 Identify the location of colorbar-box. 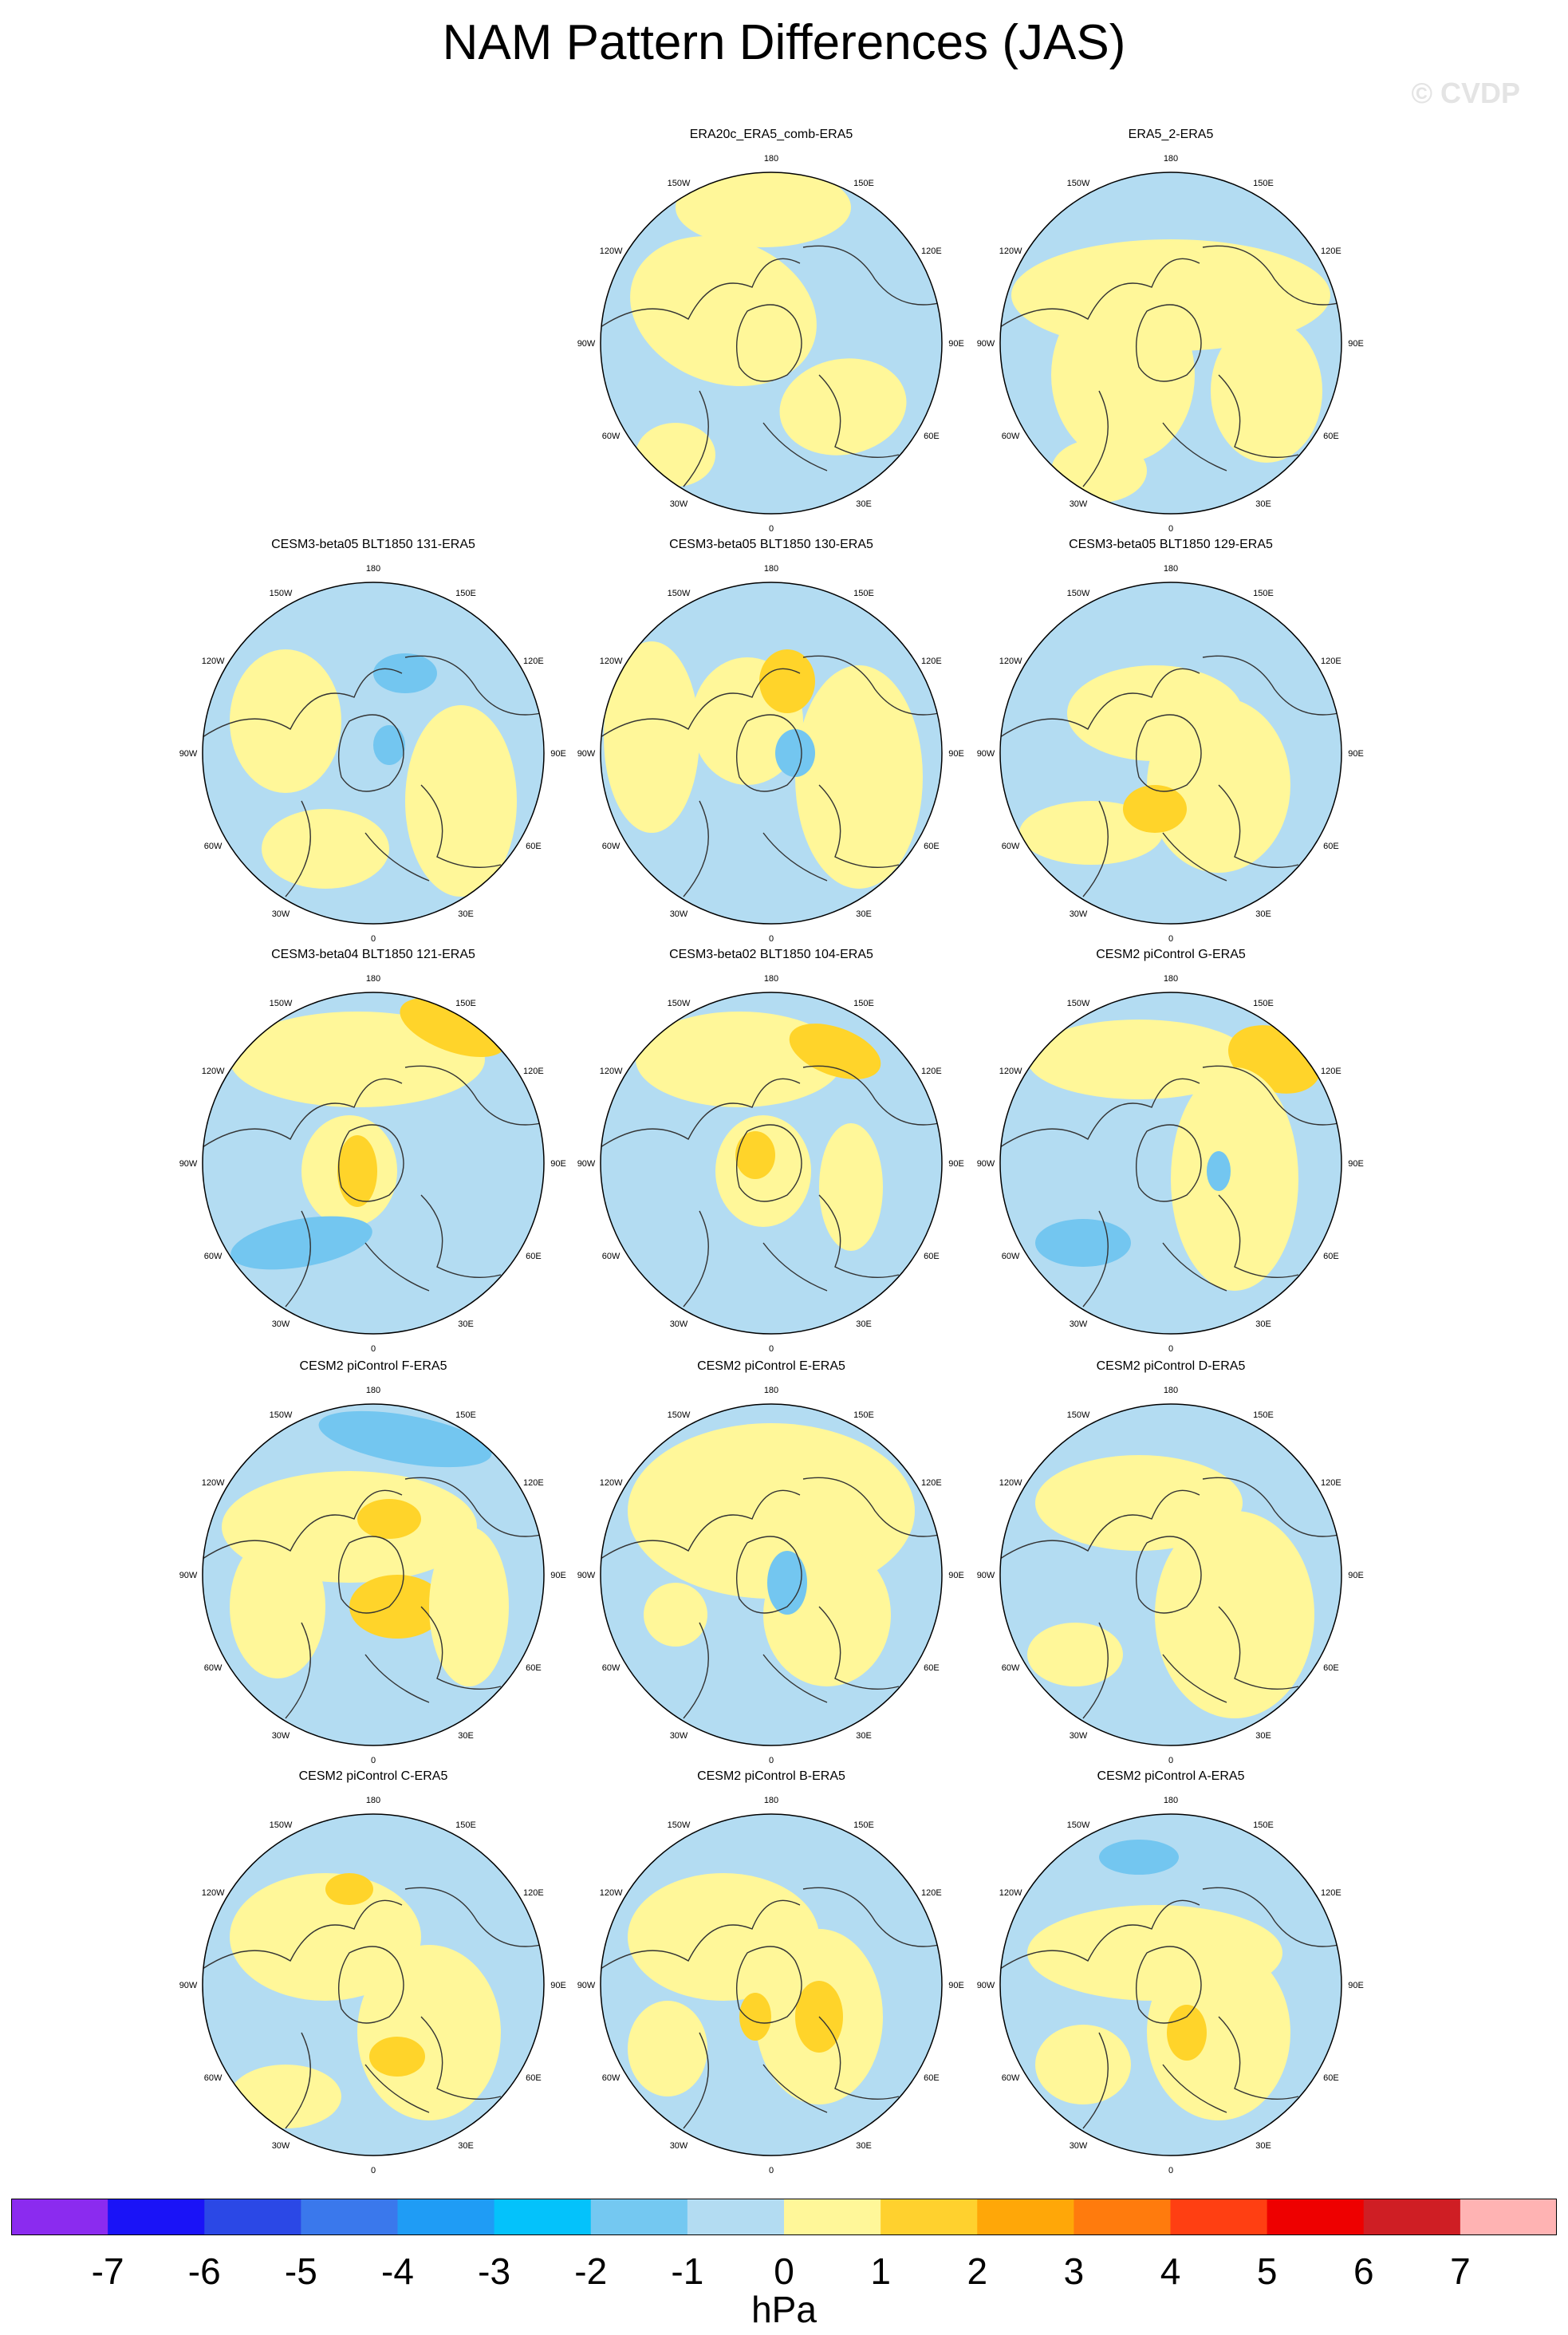
(446, 2217).